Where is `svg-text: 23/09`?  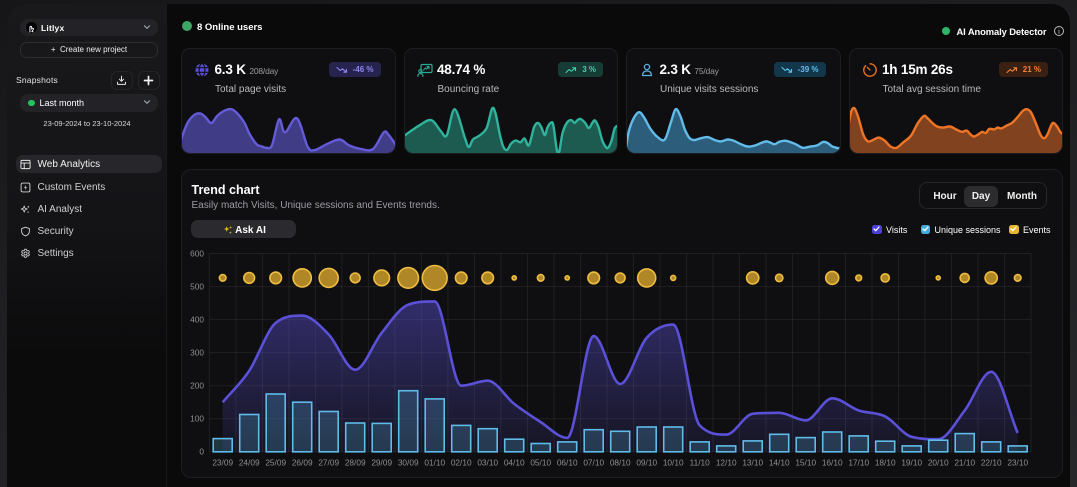 svg-text: 23/09 is located at coordinates (222, 463).